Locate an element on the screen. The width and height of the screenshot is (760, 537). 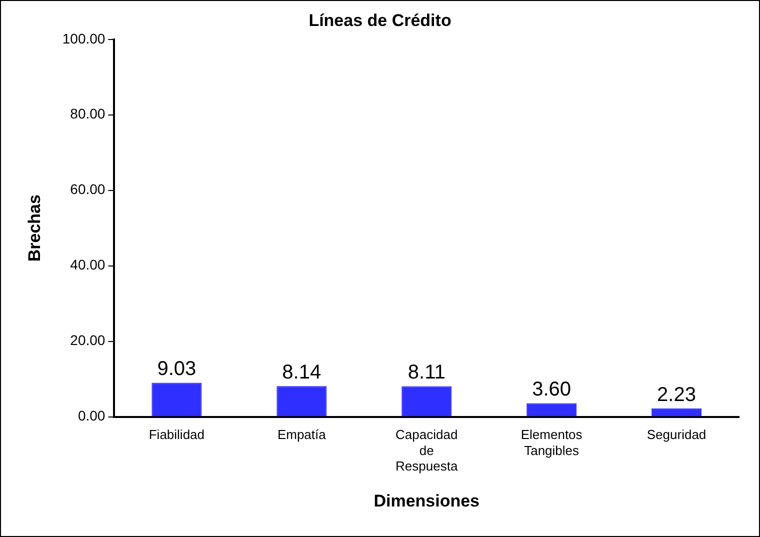
x-tick-label: Seguridad is located at coordinates (676, 434).